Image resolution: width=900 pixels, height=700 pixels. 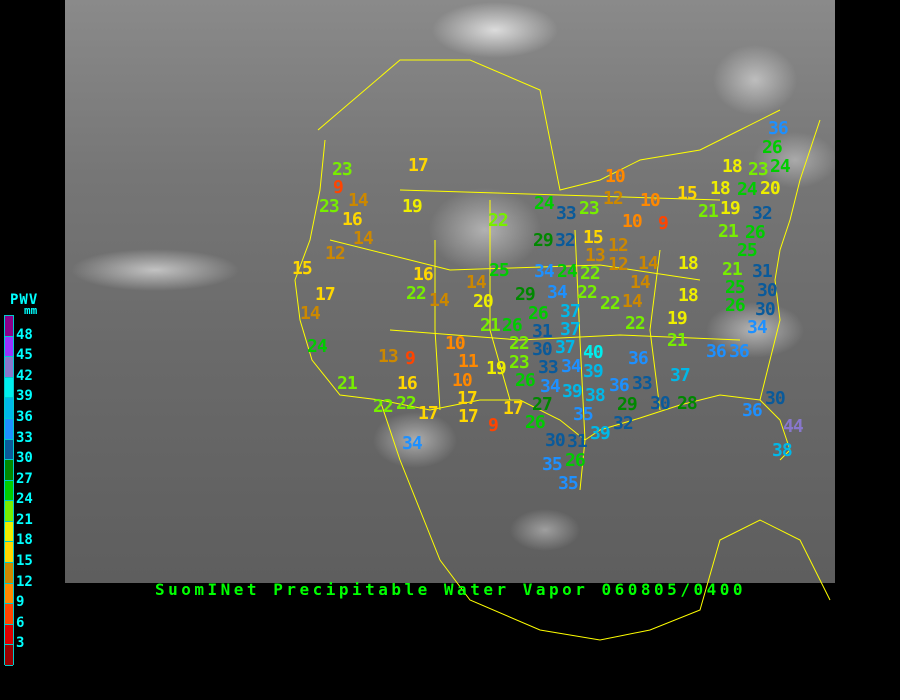 I want to click on legend-label: 21, so click(x=24, y=519).